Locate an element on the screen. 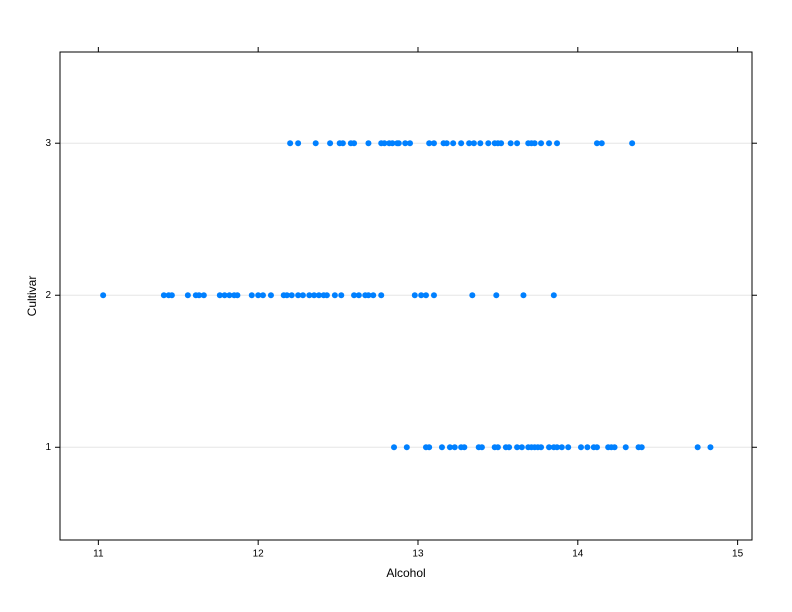 The height and width of the screenshot is (612, 792). x-axis-label: Alcohol is located at coordinates (405, 573).